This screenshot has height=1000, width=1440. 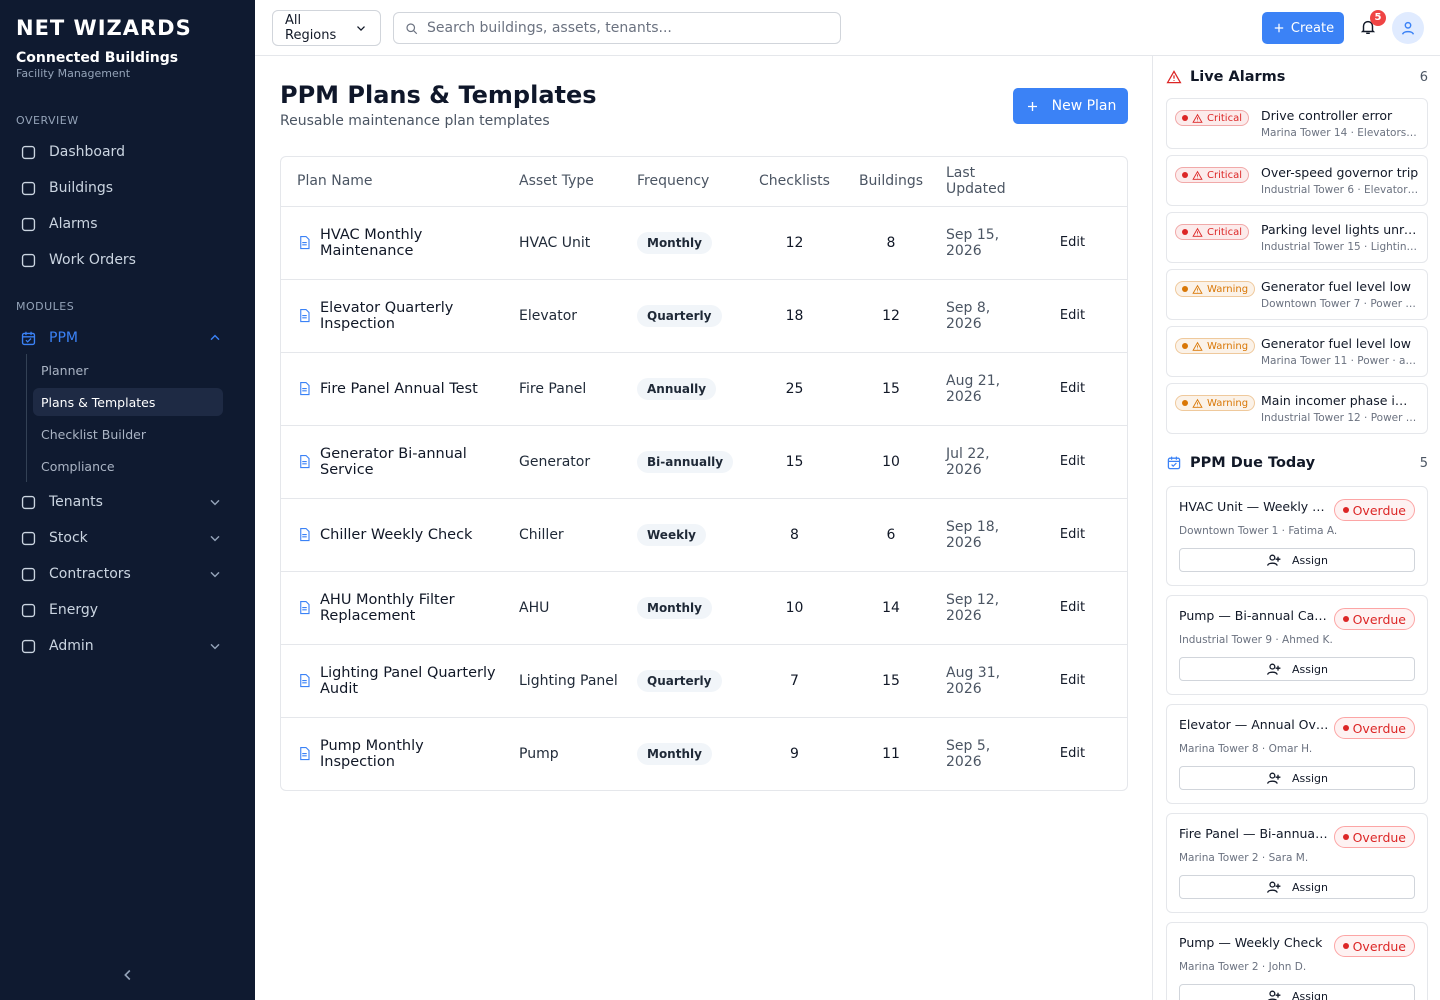 What do you see at coordinates (674, 607) in the screenshot?
I see `frequency-pill: Monthly` at bounding box center [674, 607].